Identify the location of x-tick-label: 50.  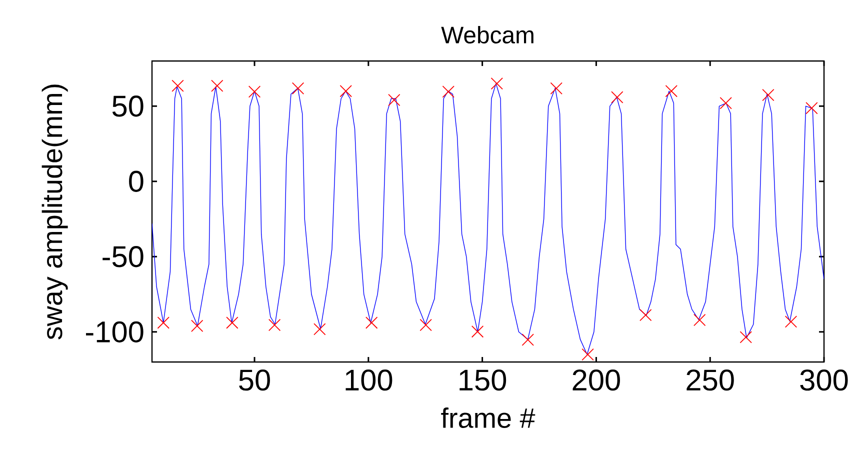
(254, 380).